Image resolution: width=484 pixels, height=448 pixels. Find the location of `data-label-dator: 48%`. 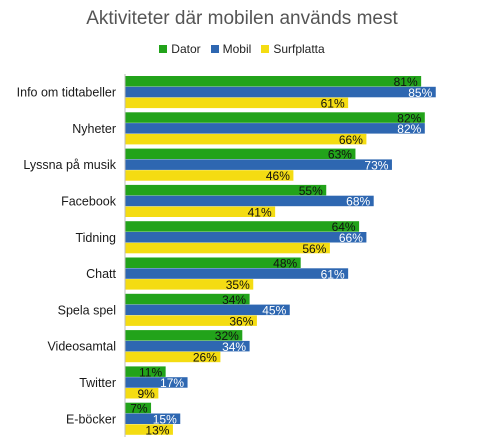

data-label-dator: 48% is located at coordinates (285, 264).